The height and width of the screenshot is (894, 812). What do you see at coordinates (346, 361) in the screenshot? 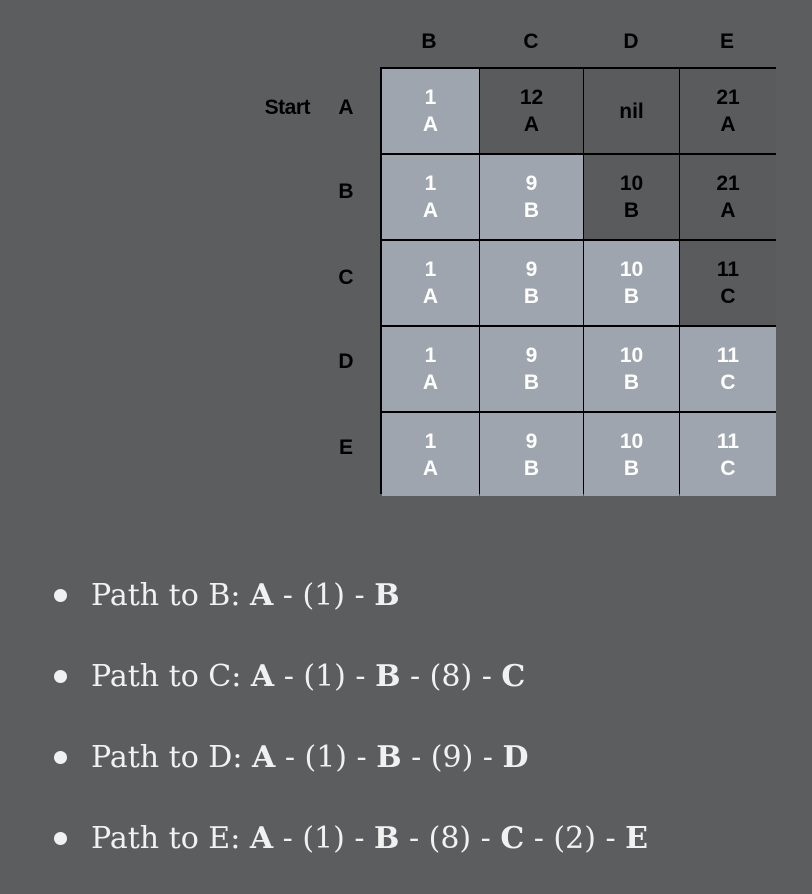
I see `row-header-d: D` at bounding box center [346, 361].